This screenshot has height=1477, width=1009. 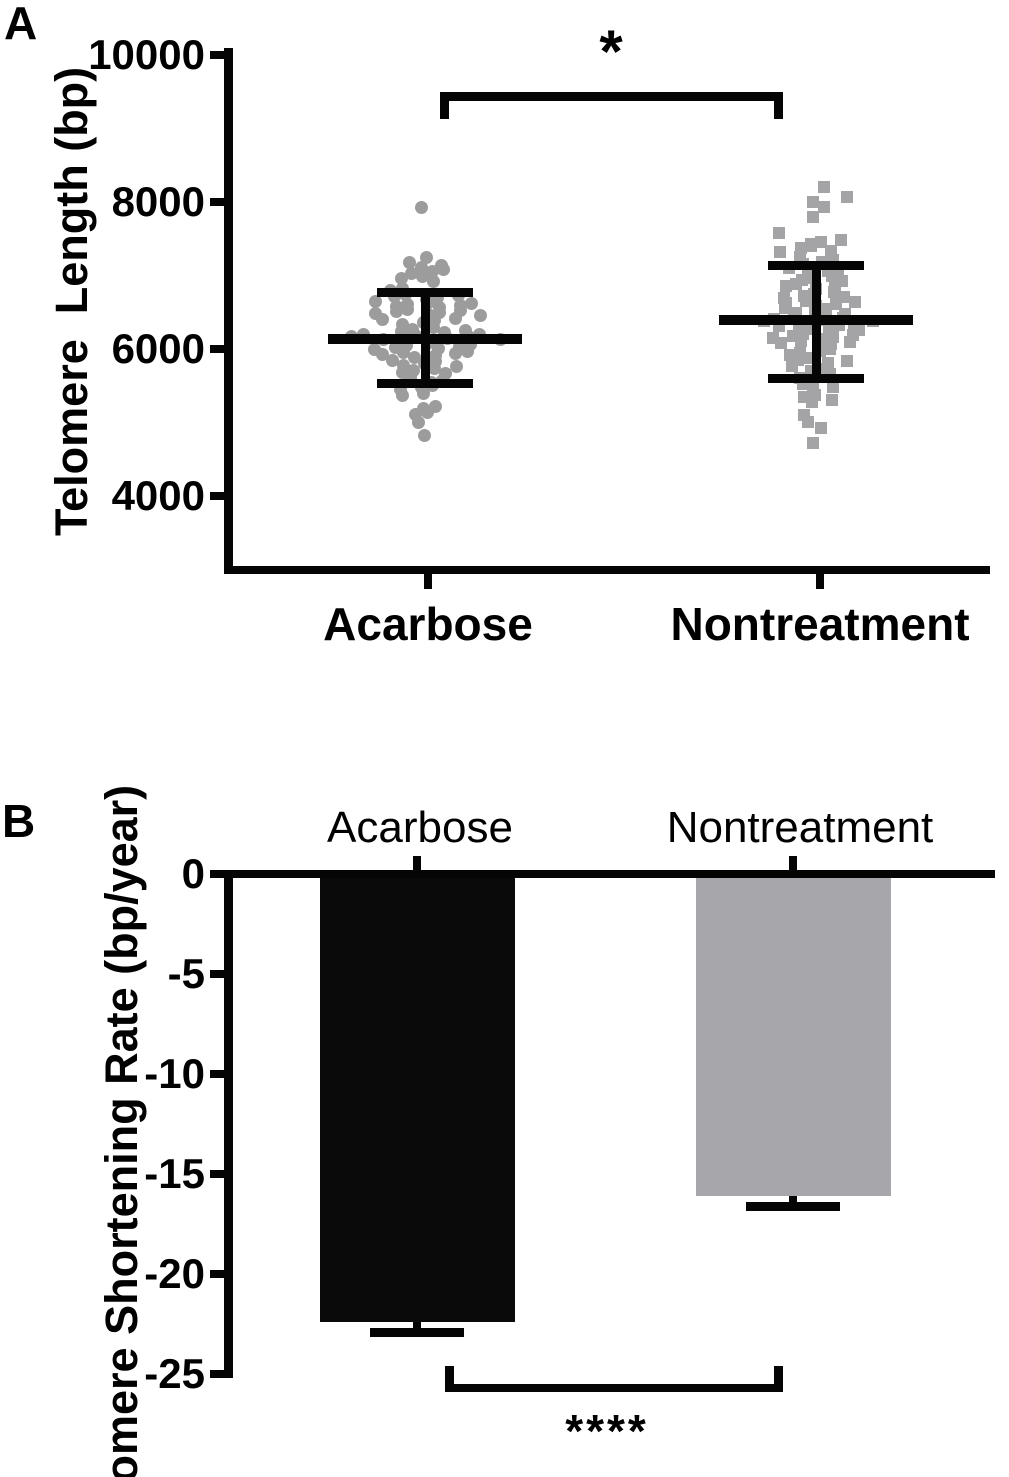 I want to click on x-tick-acarbose, so click(x=417, y=863).